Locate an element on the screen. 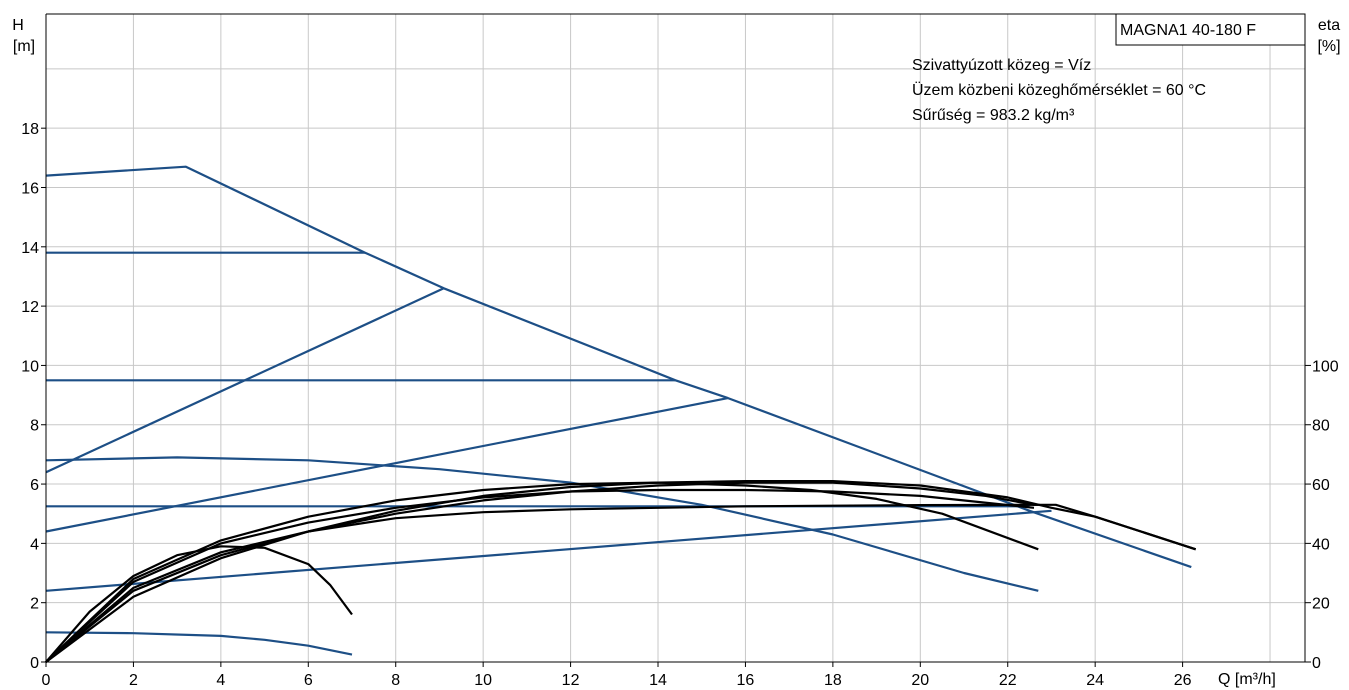  x-axis-label: Q [m³/h] is located at coordinates (1247, 679).